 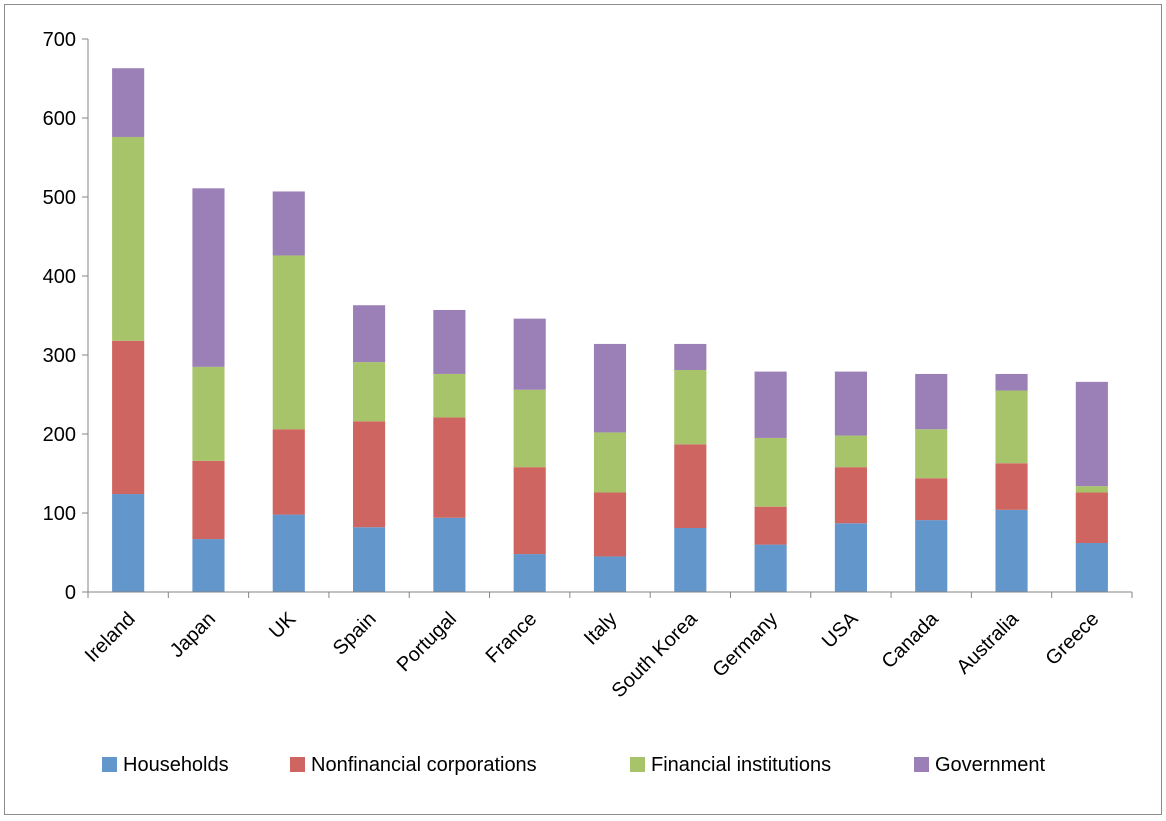 I want to click on bar-financial-institutions-uk, so click(x=288, y=342).